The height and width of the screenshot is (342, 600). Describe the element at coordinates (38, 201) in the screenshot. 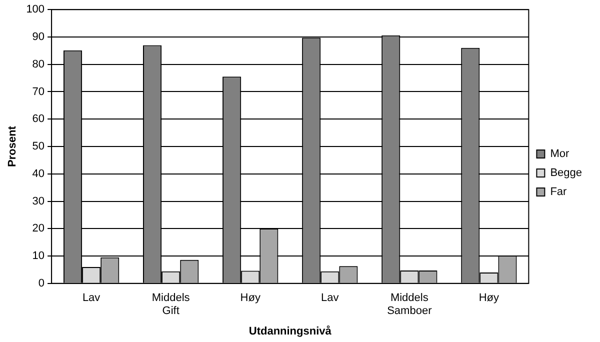

I see `y-tick-label: 30` at that location.